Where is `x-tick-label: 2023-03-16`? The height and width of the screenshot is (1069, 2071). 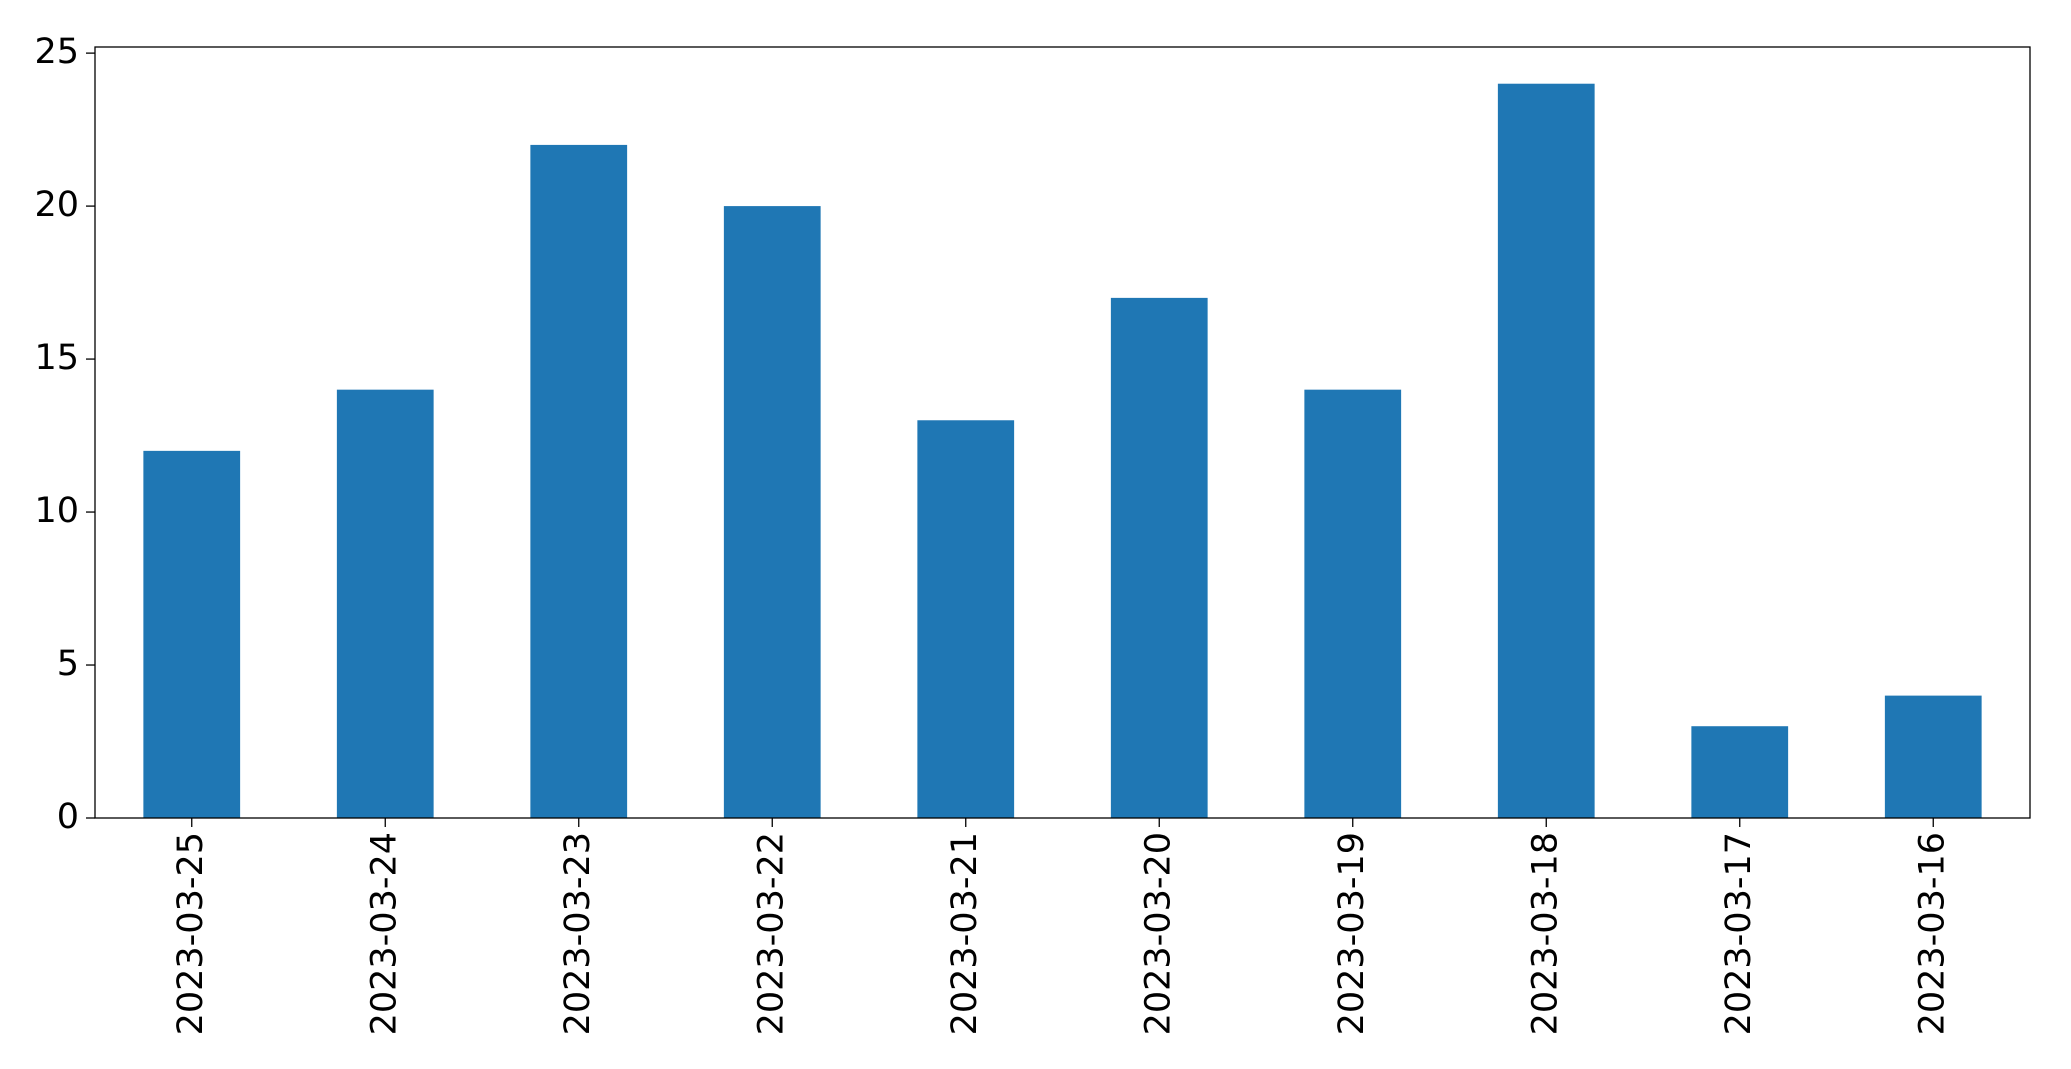 x-tick-label: 2023-03-16 is located at coordinates (1932, 933).